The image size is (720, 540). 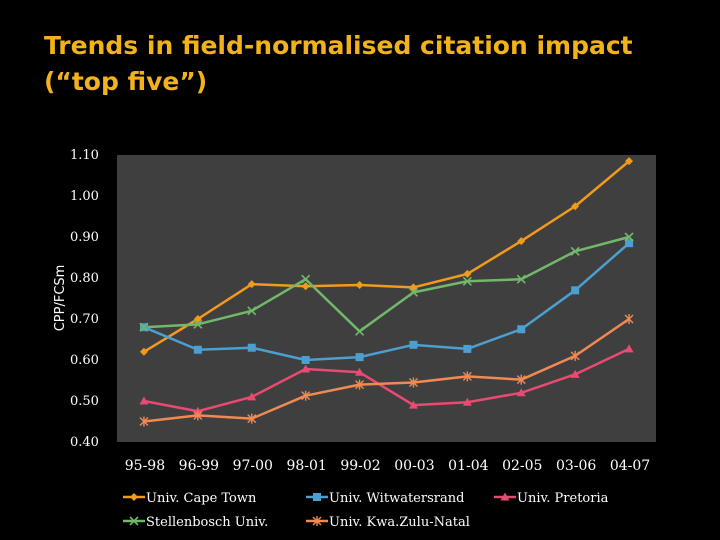 I want to click on legend-label: Univ. Pretoria, so click(x=563, y=498).